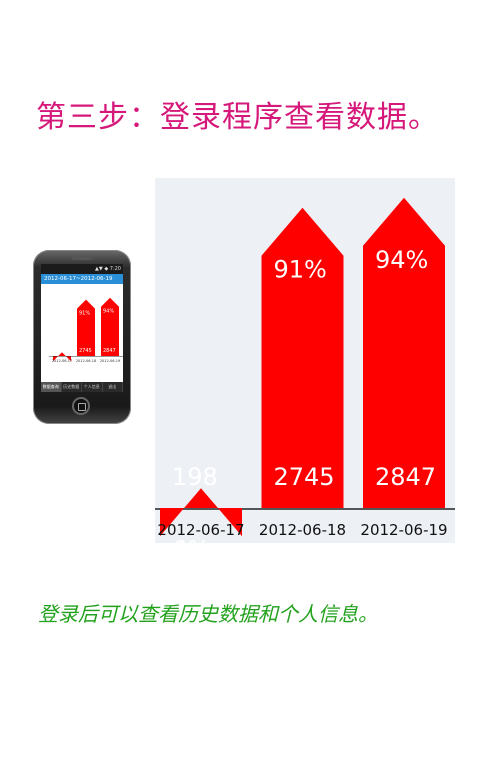  What do you see at coordinates (302, 530) in the screenshot?
I see `x-tick-label: 2012-06-18` at bounding box center [302, 530].